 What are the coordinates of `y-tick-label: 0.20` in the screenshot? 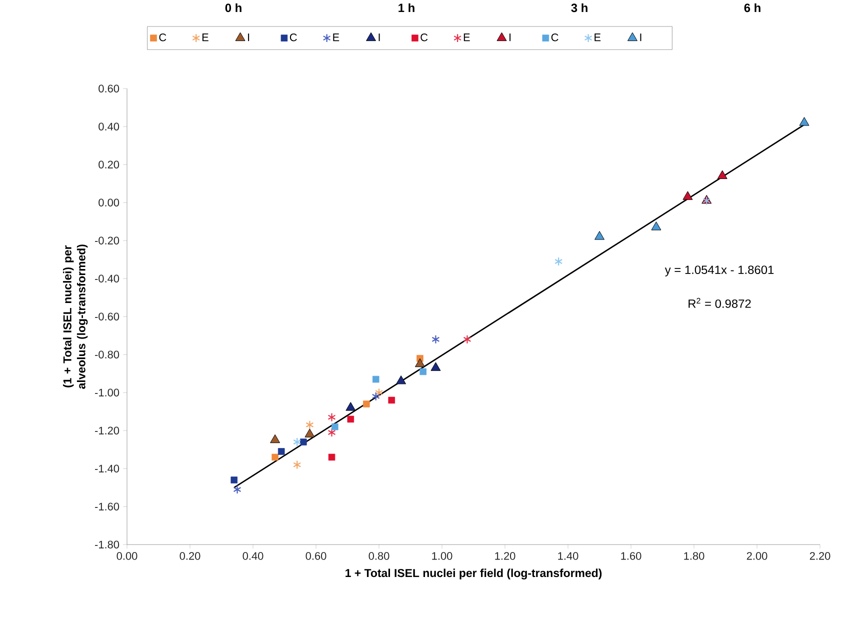 It's located at (109, 164).